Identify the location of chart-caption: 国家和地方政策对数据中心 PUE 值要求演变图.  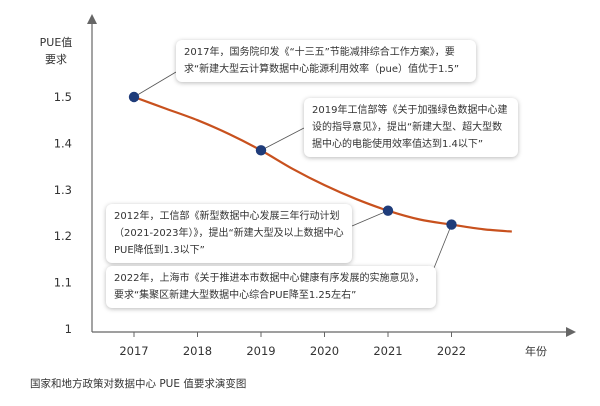
(138, 384).